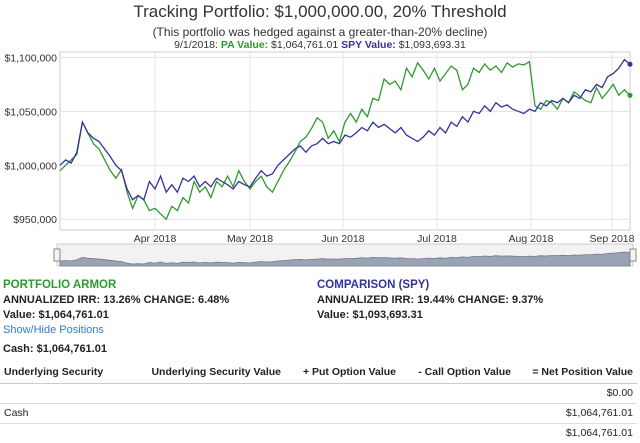 This screenshot has height=443, width=640. I want to click on y-tick-label: $1,000,000, so click(30, 166).